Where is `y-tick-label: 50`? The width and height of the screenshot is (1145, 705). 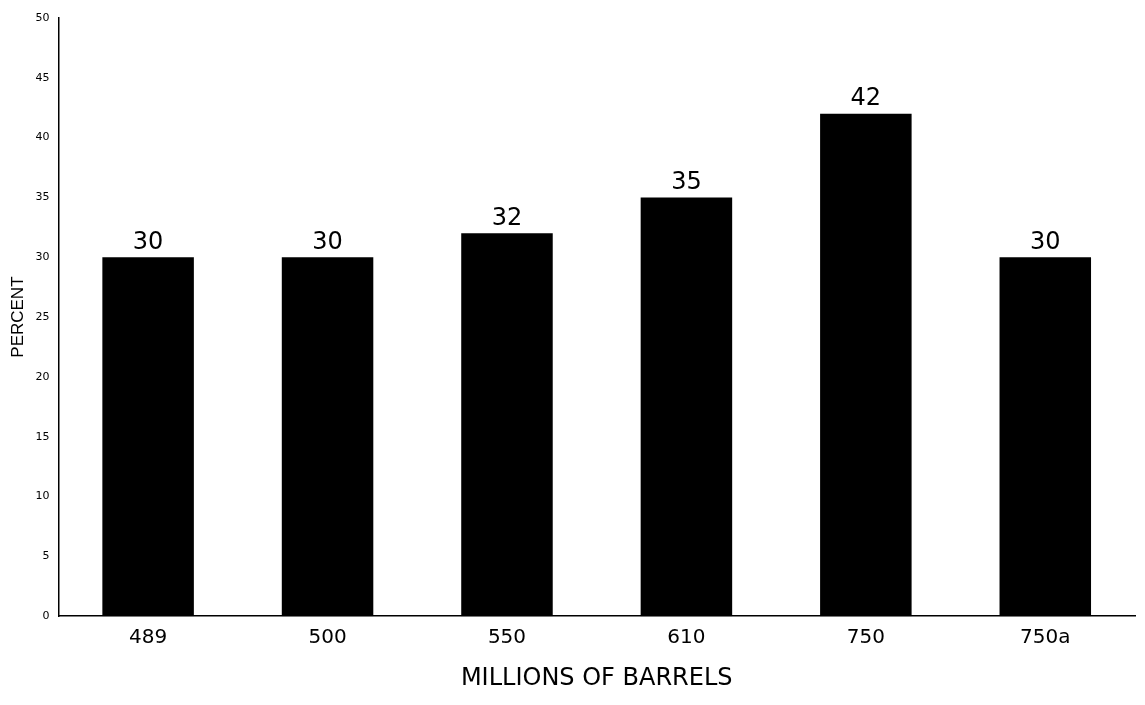
y-tick-label: 50 is located at coordinates (42, 17).